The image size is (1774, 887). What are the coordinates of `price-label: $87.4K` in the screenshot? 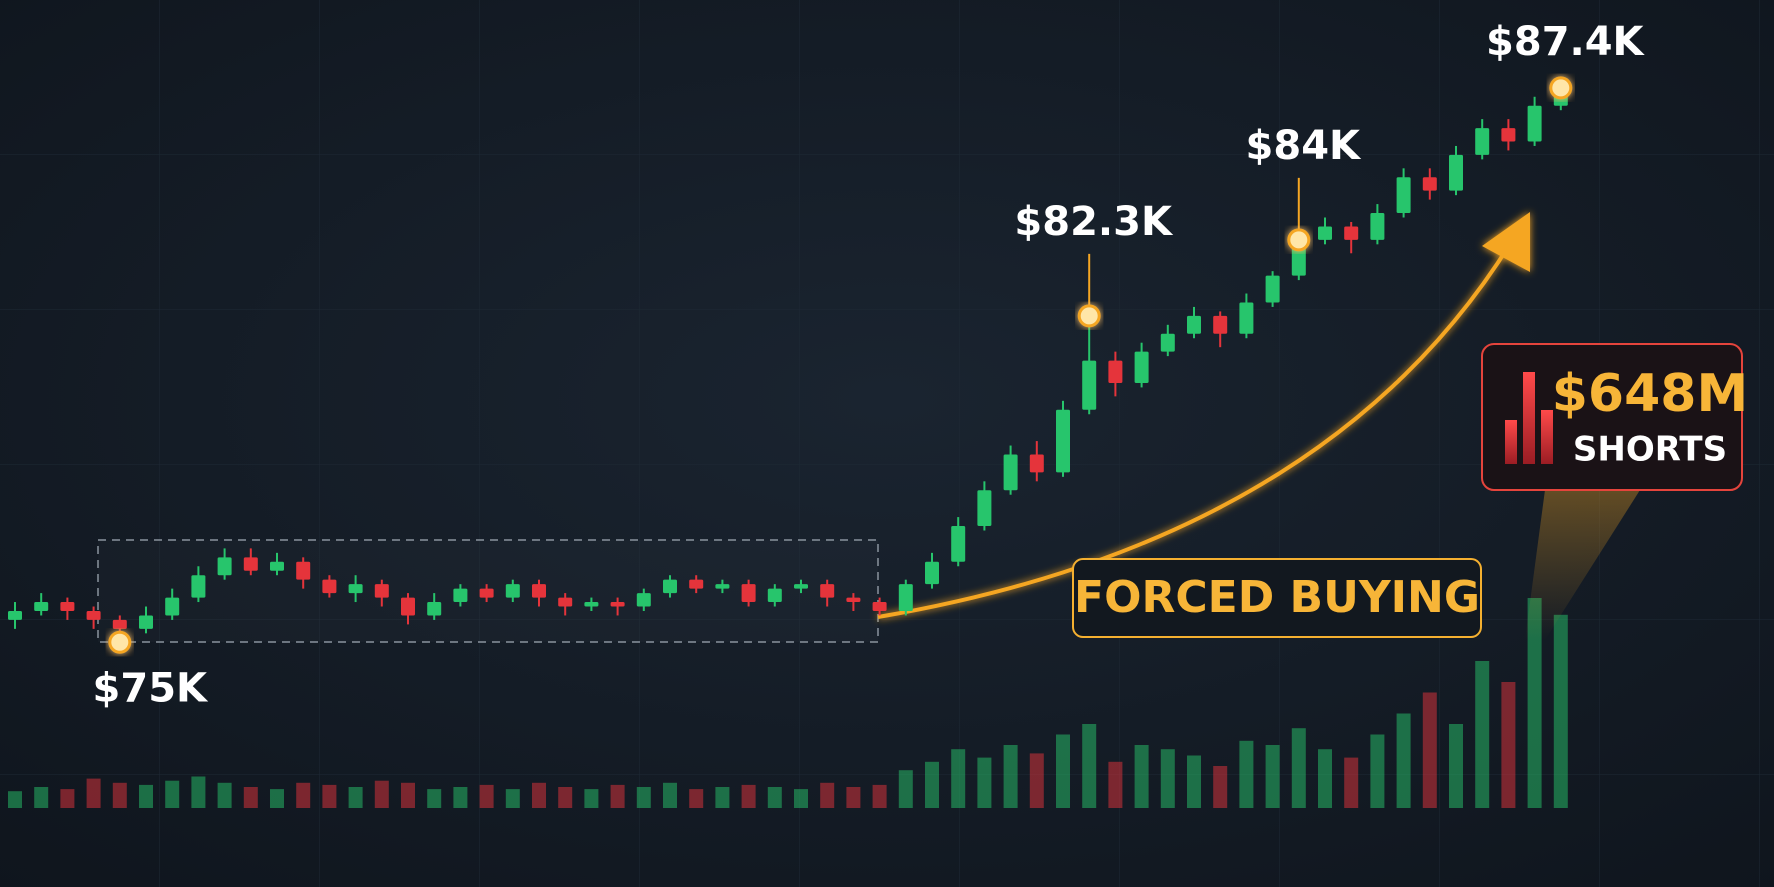 It's located at (1566, 42).